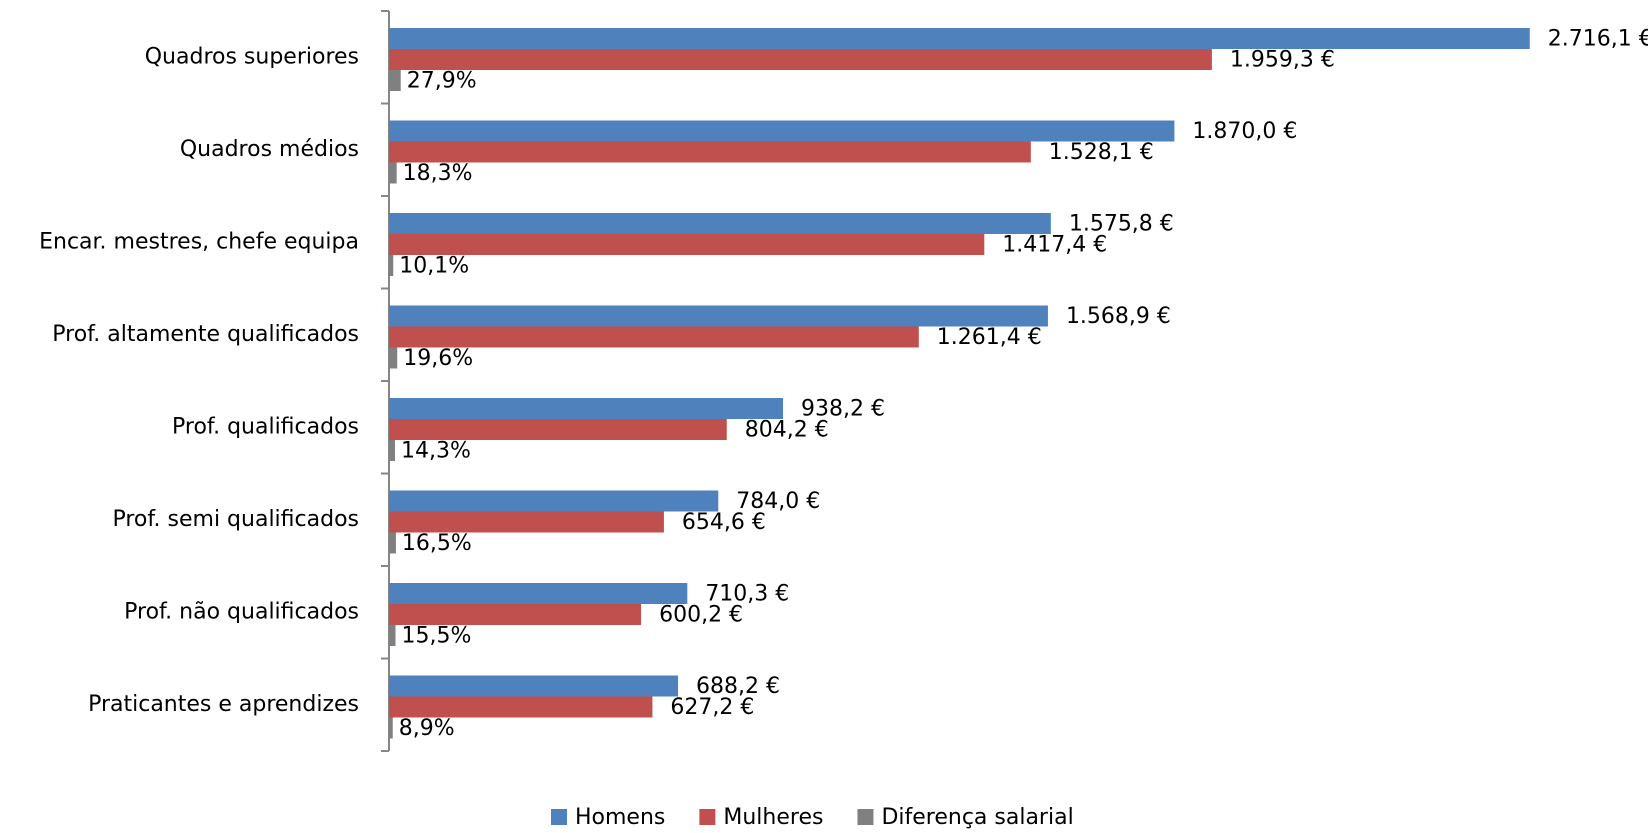 This screenshot has width=1648, height=833. Describe the element at coordinates (438, 358) in the screenshot. I see `value-label: 19,6%` at that location.